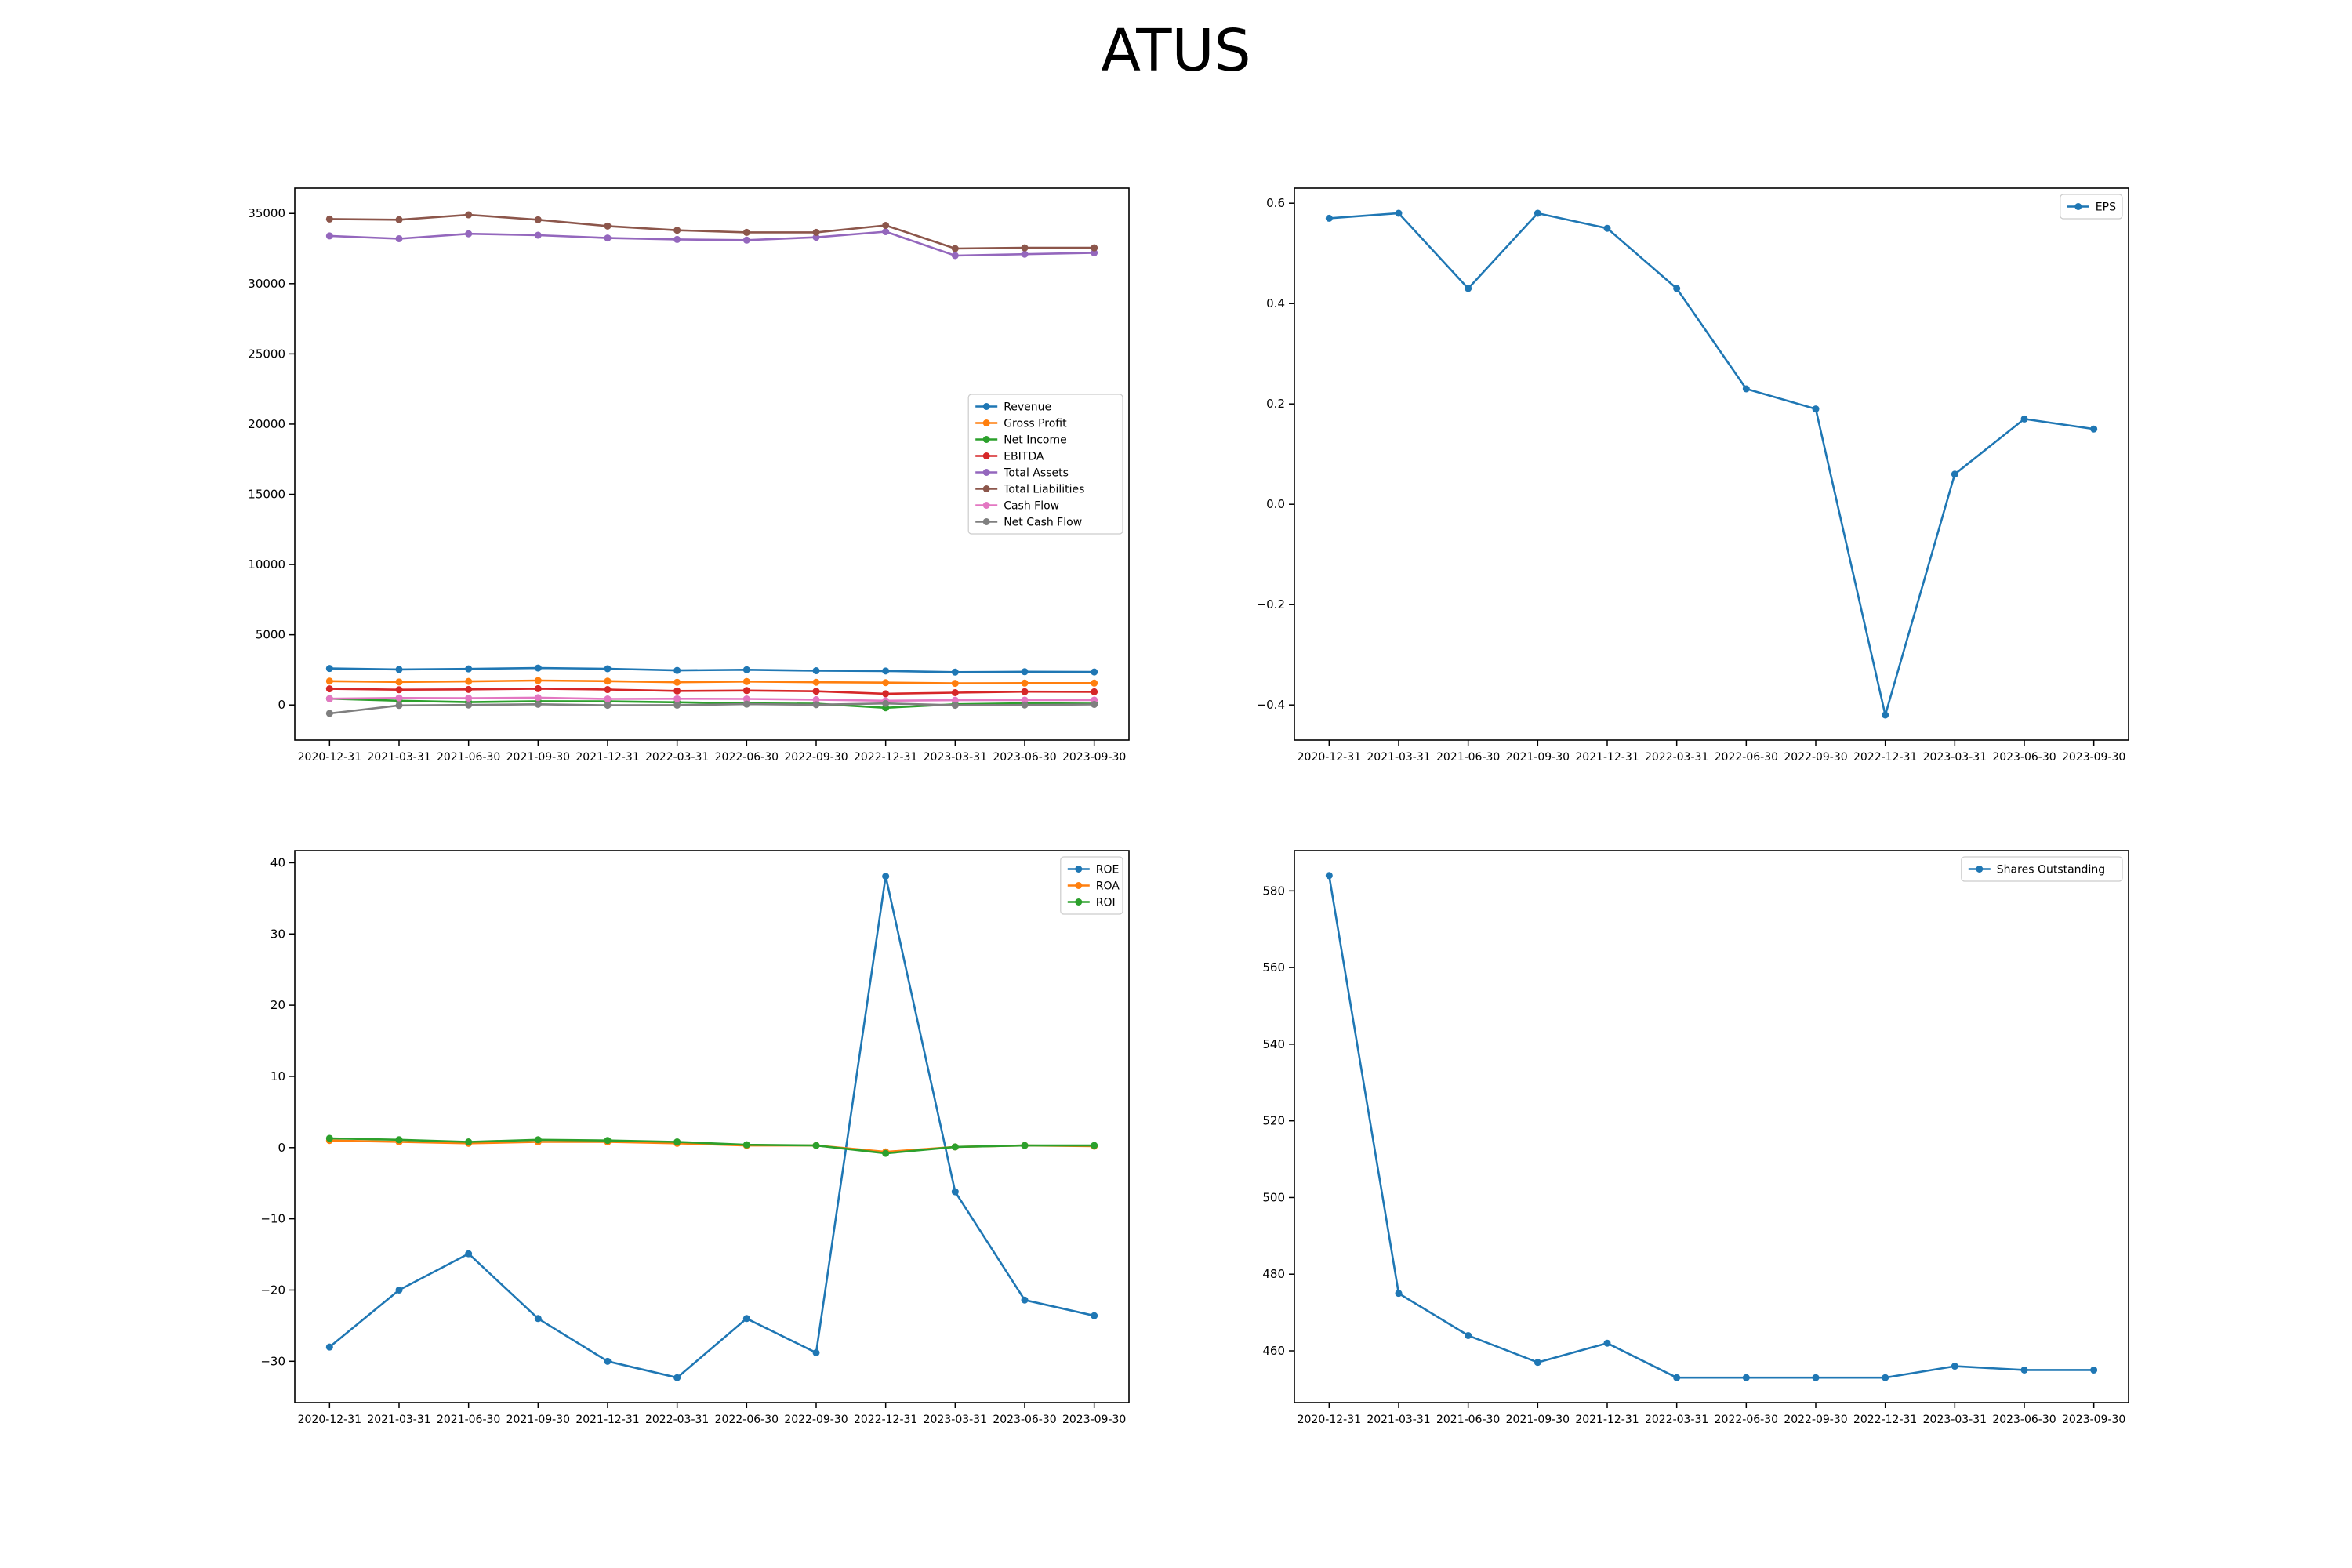 The image size is (2352, 1568). What do you see at coordinates (1024, 1420) in the screenshot?
I see `x-tick-label: 2023-06-30` at bounding box center [1024, 1420].